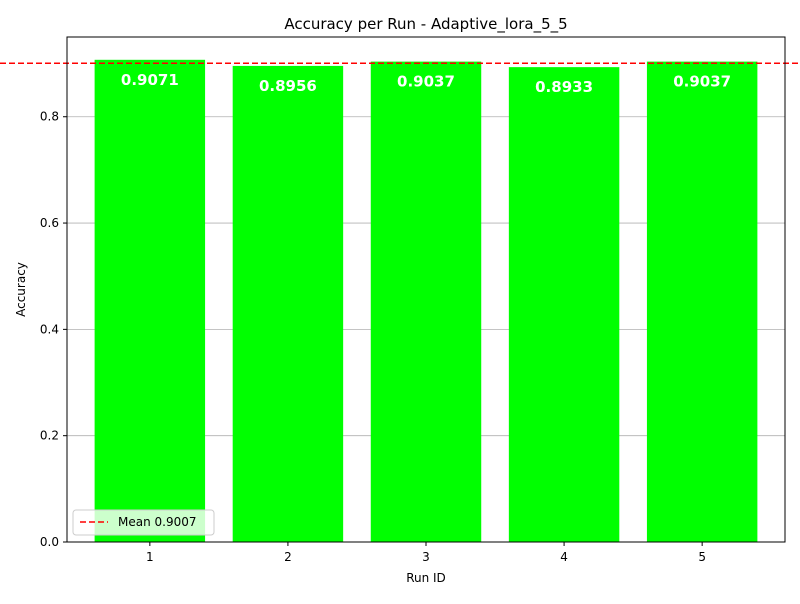  Describe the element at coordinates (426, 578) in the screenshot. I see `x-axis-label: Run ID` at that location.